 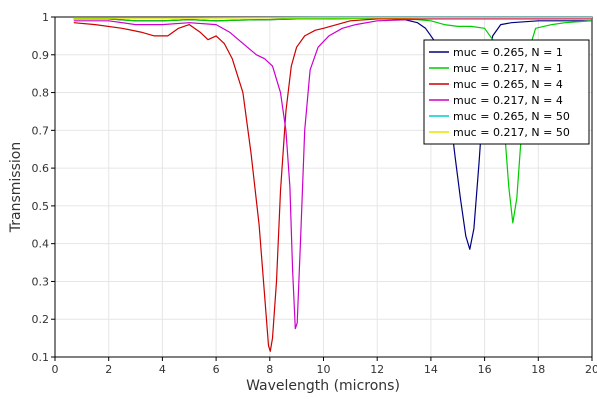 I want to click on legend-label: muc = 0.217, N = 50, so click(x=511, y=132).